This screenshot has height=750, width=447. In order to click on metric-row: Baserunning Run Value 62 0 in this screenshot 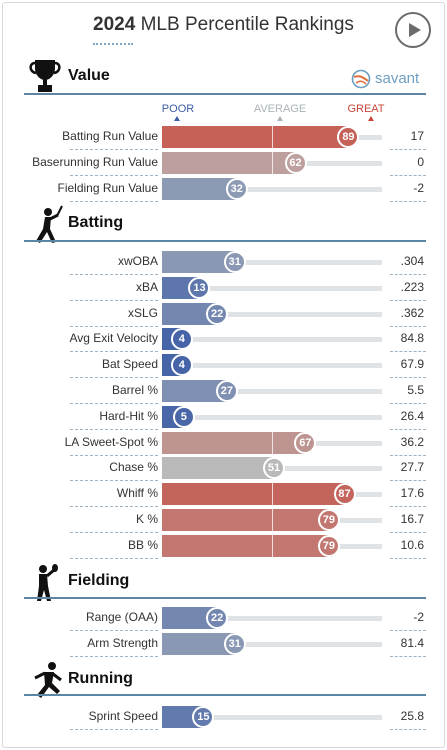, I will do `click(225, 162)`.